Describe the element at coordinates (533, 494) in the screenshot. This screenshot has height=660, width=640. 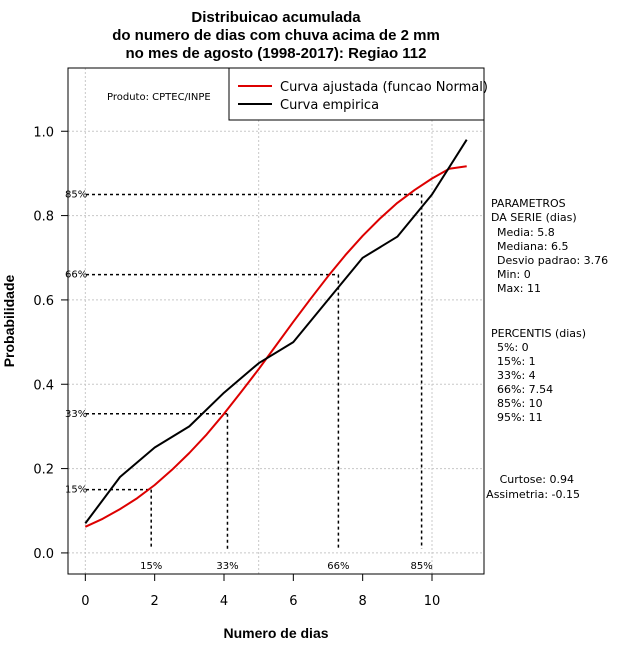
I see `assimetria: Assimetria: -0.15` at that location.